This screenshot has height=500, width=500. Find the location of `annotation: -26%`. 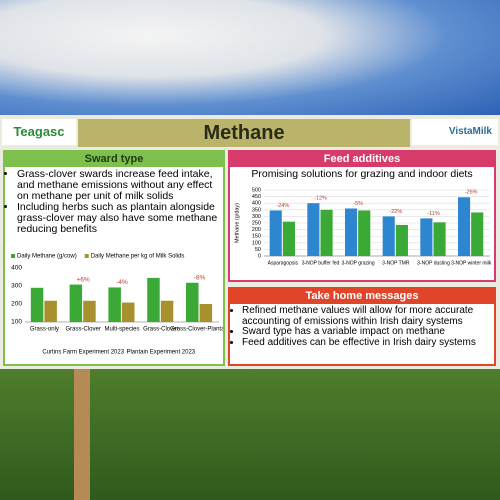

annotation: -26% is located at coordinates (471, 193).